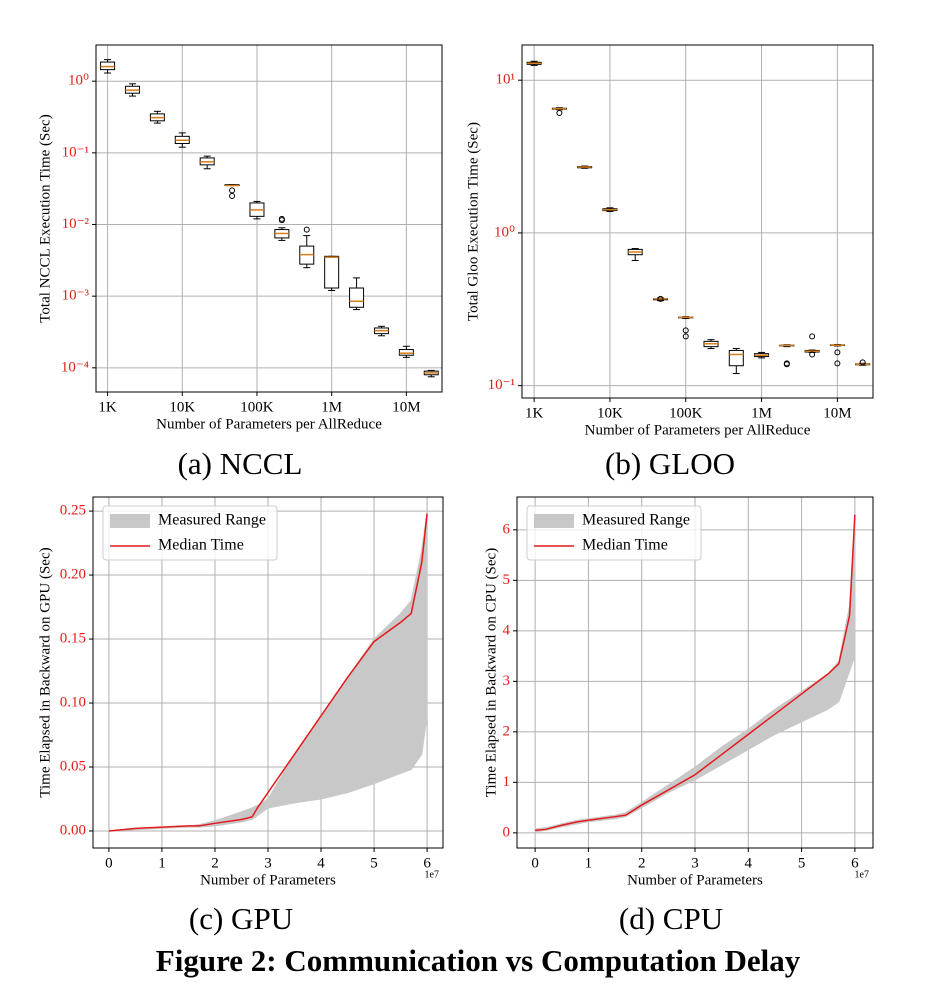 This screenshot has width=952, height=997. Describe the element at coordinates (507, 681) in the screenshot. I see `y-tick-label: 3` at that location.